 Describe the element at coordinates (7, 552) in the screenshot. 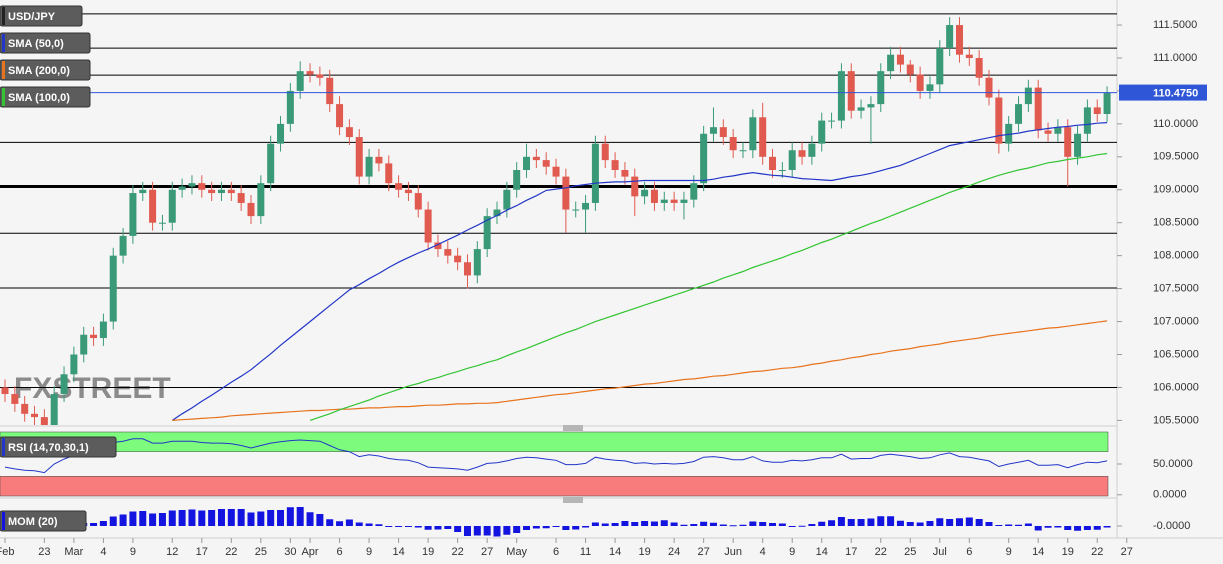

I see `x-tick-label: Feb` at that location.